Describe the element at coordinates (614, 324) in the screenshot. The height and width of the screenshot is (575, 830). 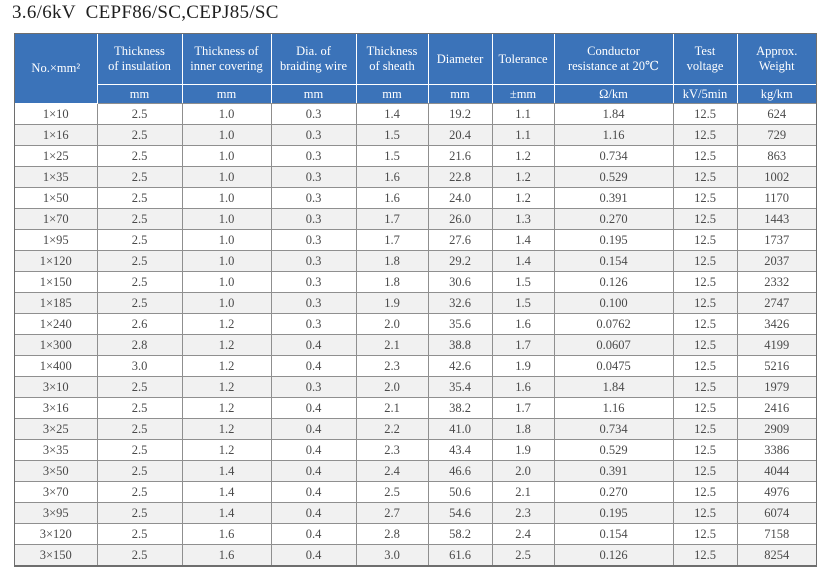
I see `table-cell: 0.0762` at that location.